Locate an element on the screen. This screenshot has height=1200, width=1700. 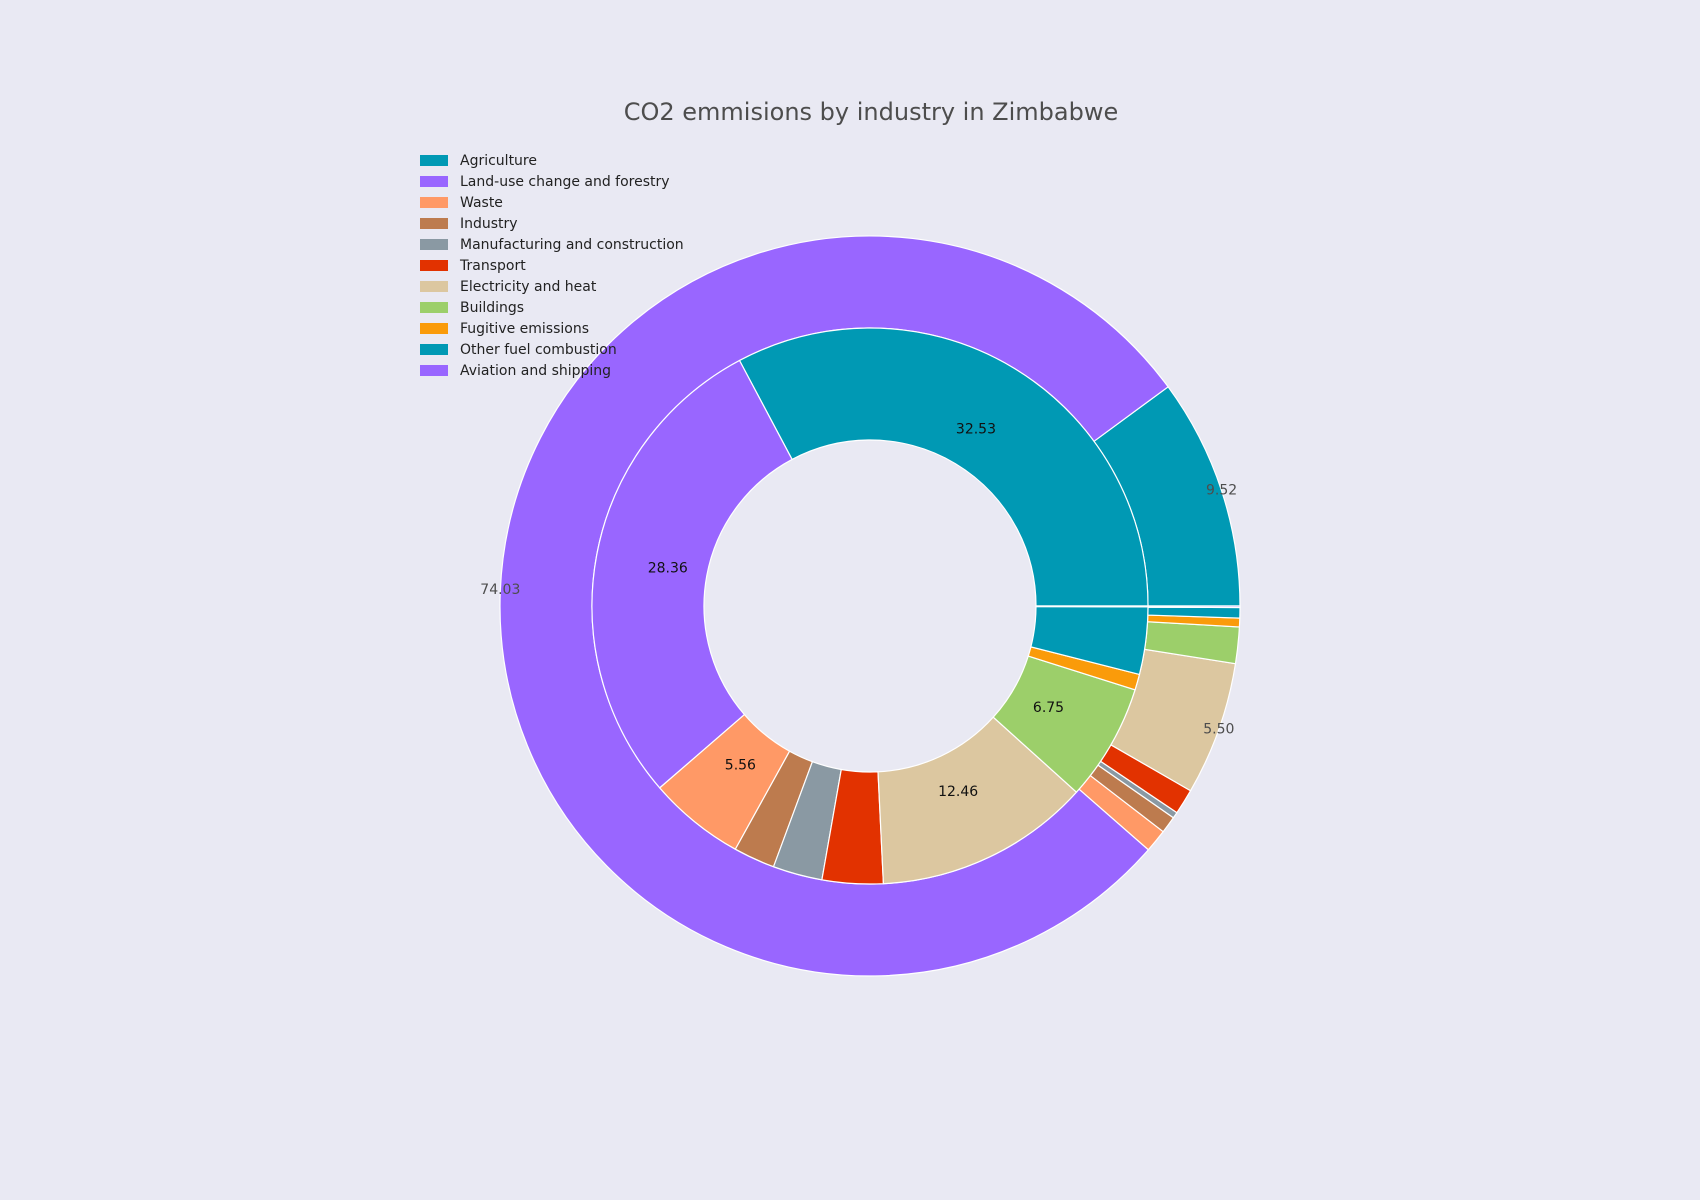
outer-ring-value-label: 74.03 is located at coordinates (500, 590).